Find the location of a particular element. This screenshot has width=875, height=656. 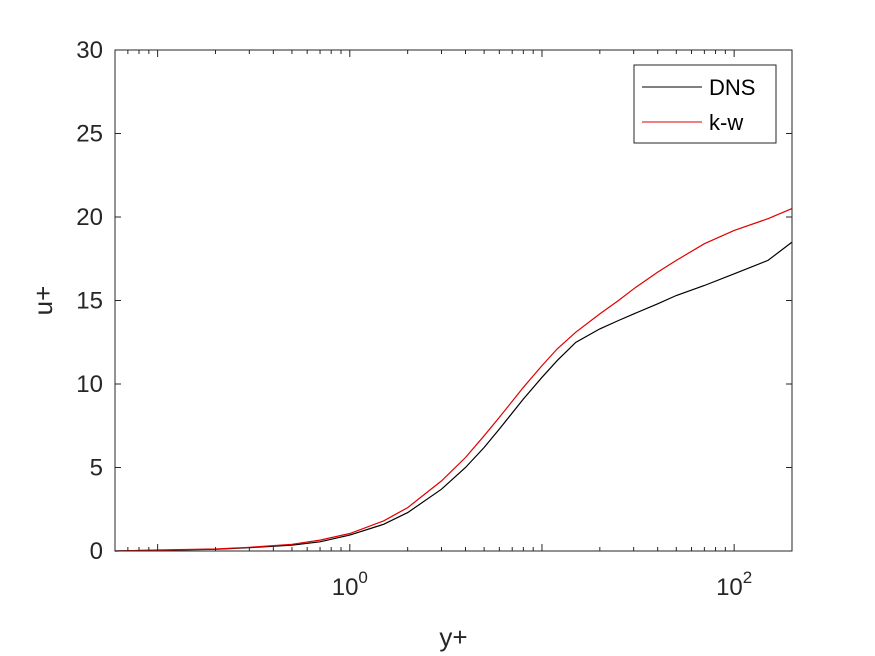

y-tick-label: 15 is located at coordinates (89, 301).